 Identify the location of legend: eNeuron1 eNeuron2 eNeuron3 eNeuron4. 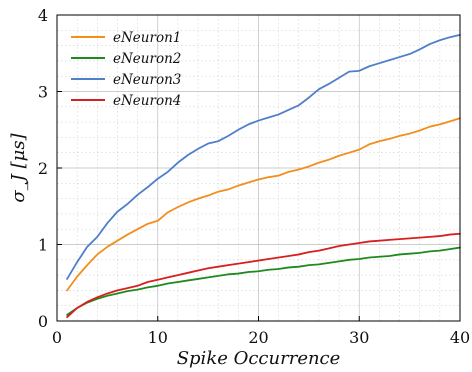
(126, 69).